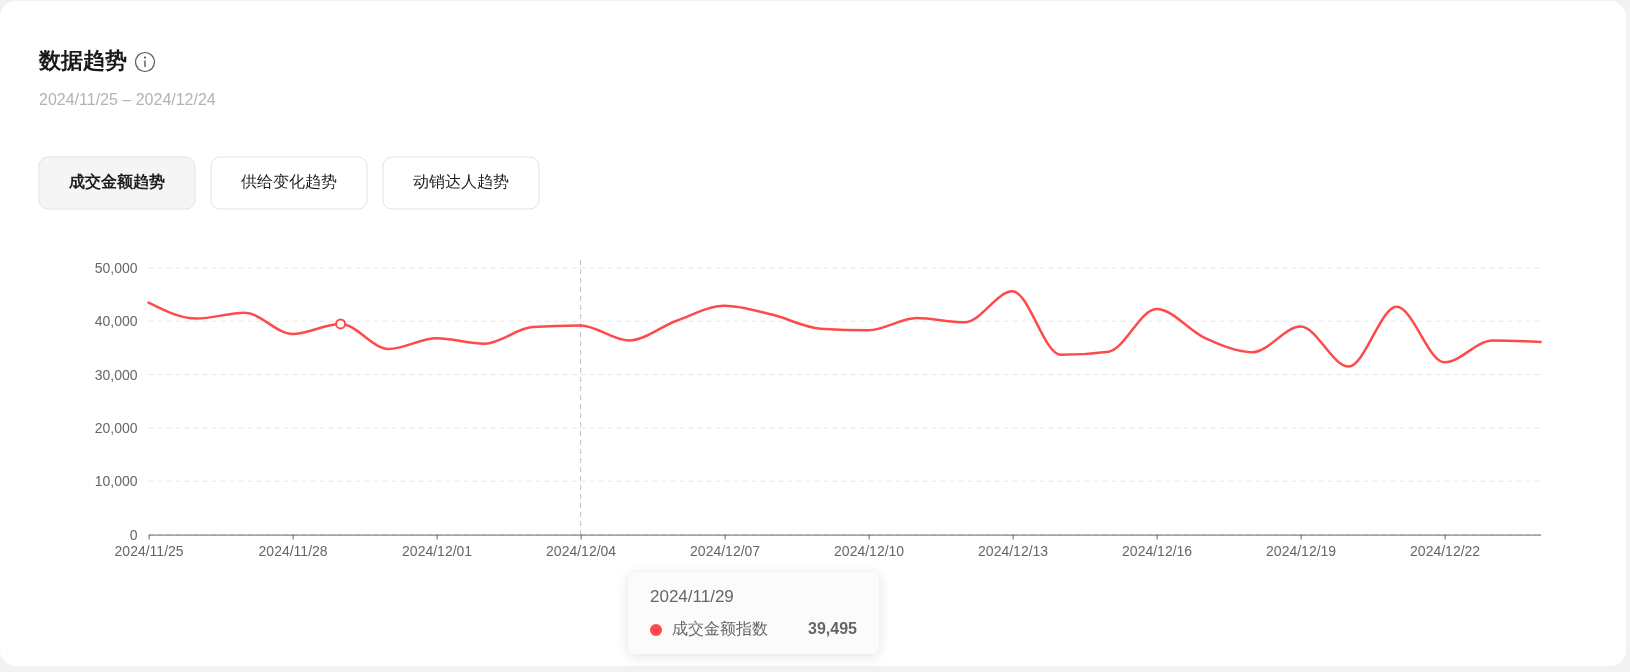  Describe the element at coordinates (289, 183) in the screenshot. I see `tab-button: 供给变化趋势` at that location.